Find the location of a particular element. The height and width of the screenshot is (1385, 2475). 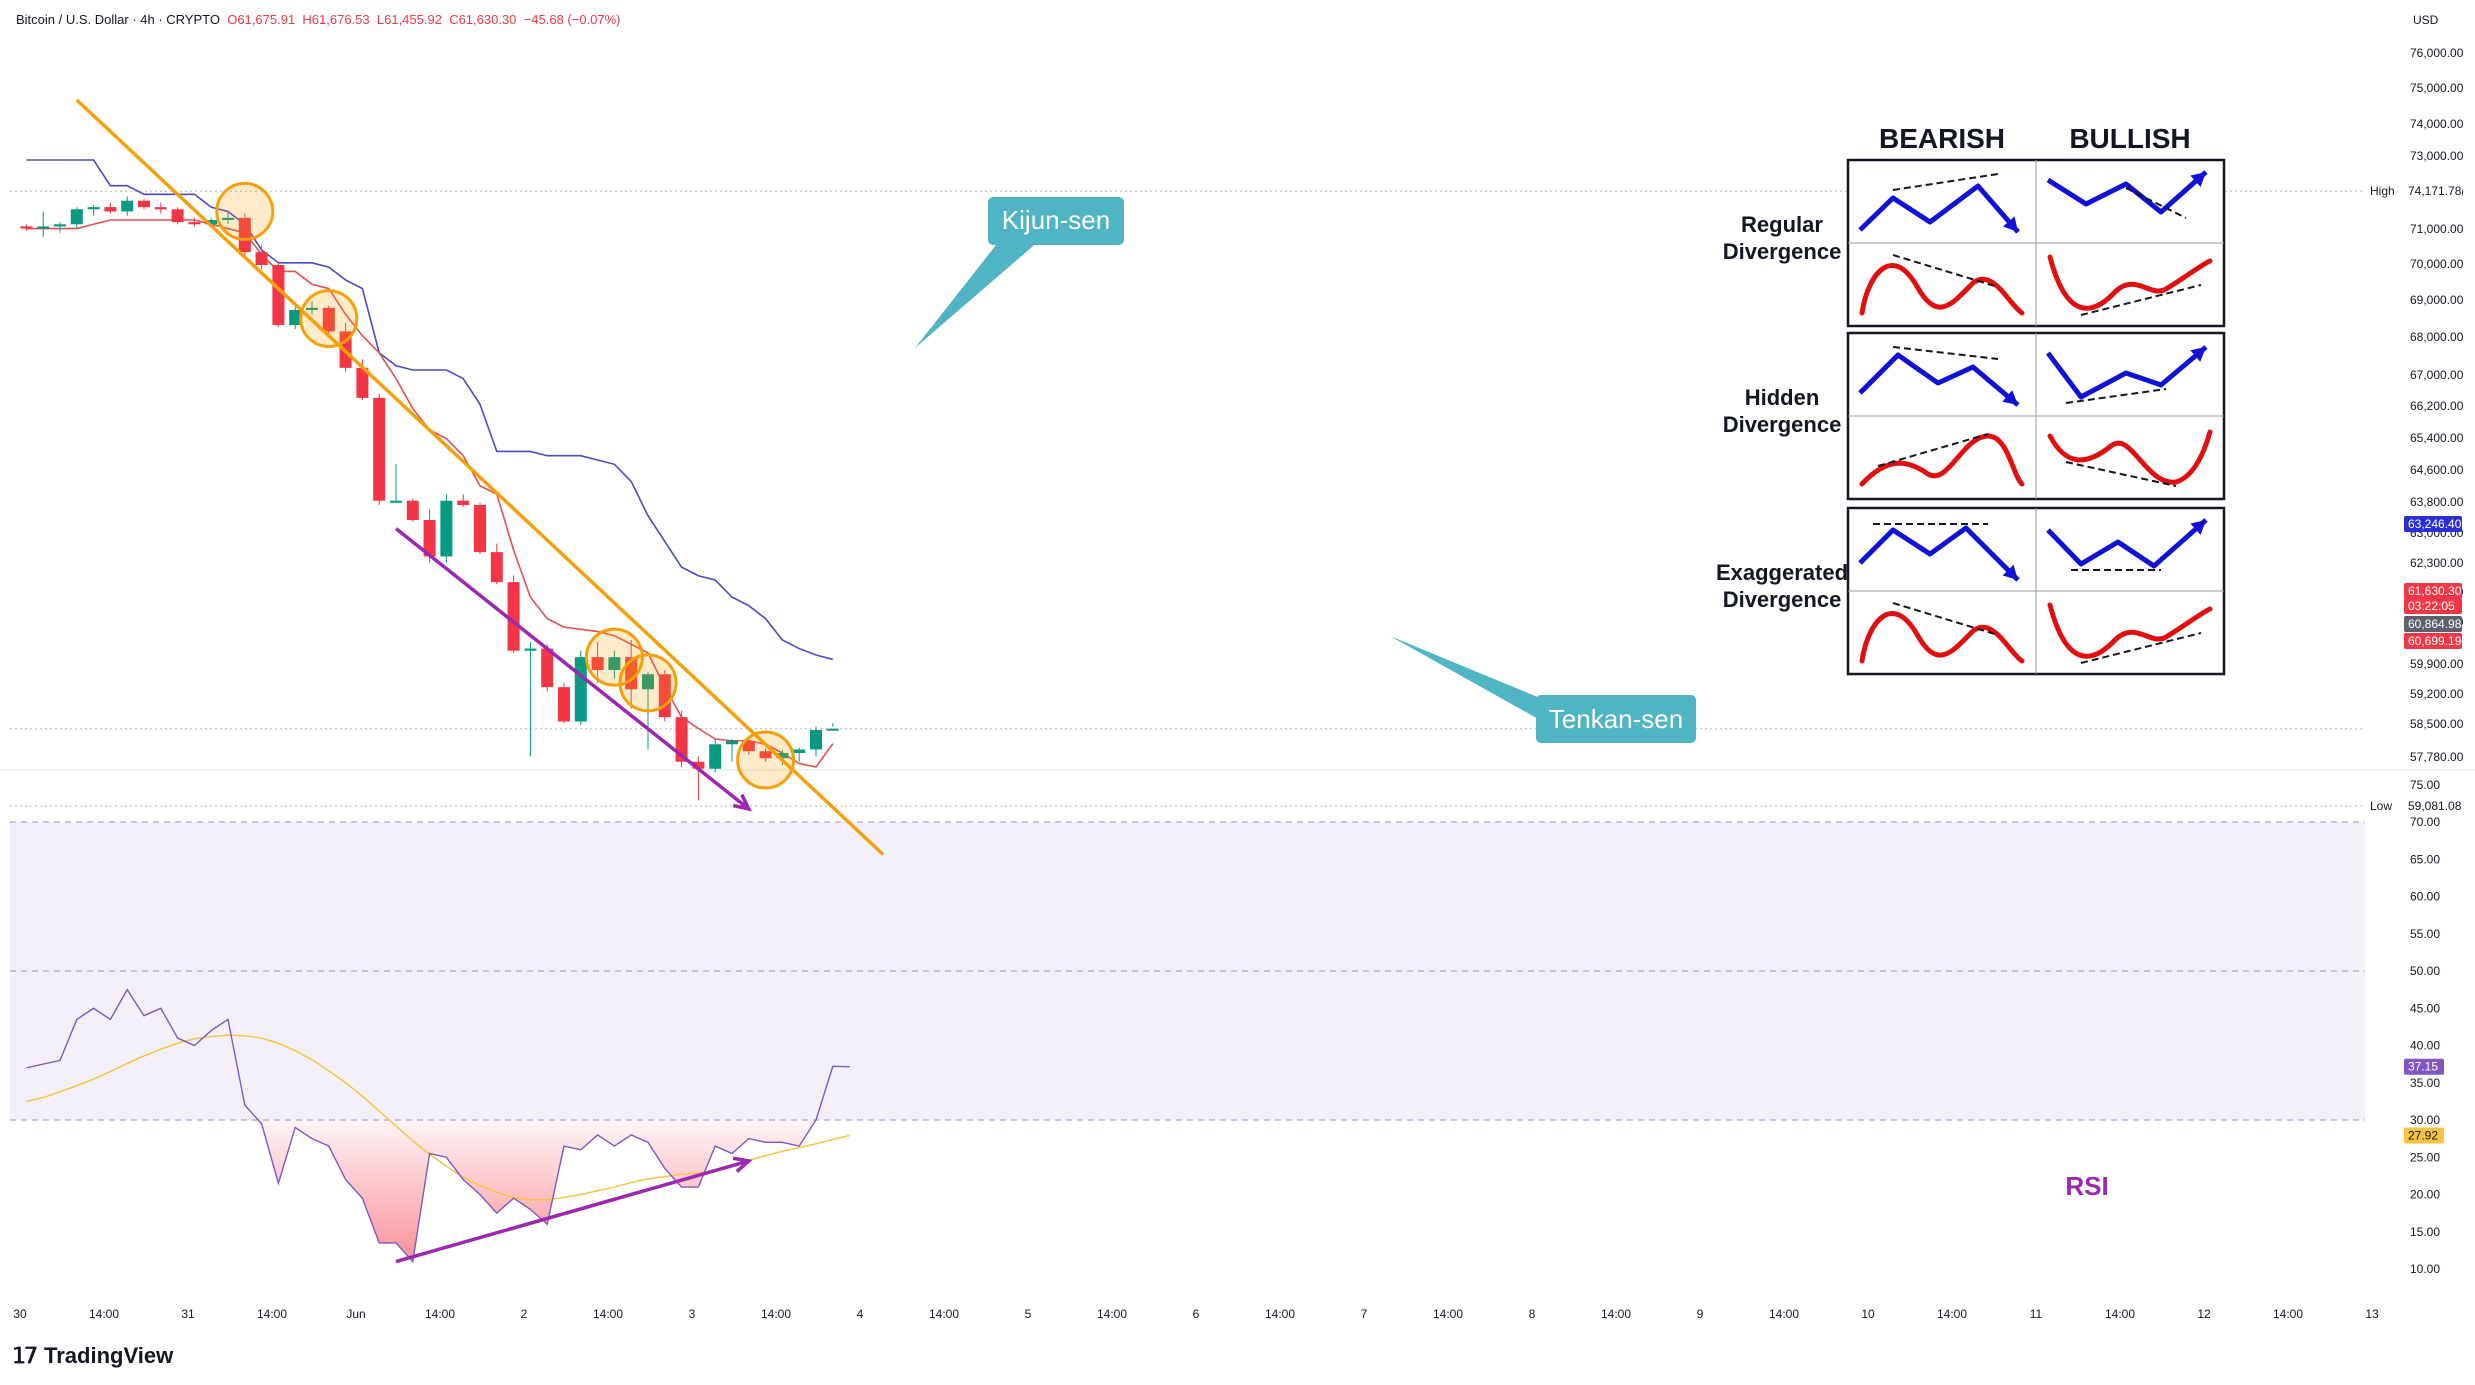

tenkan-value-label-bg is located at coordinates (2433, 624).